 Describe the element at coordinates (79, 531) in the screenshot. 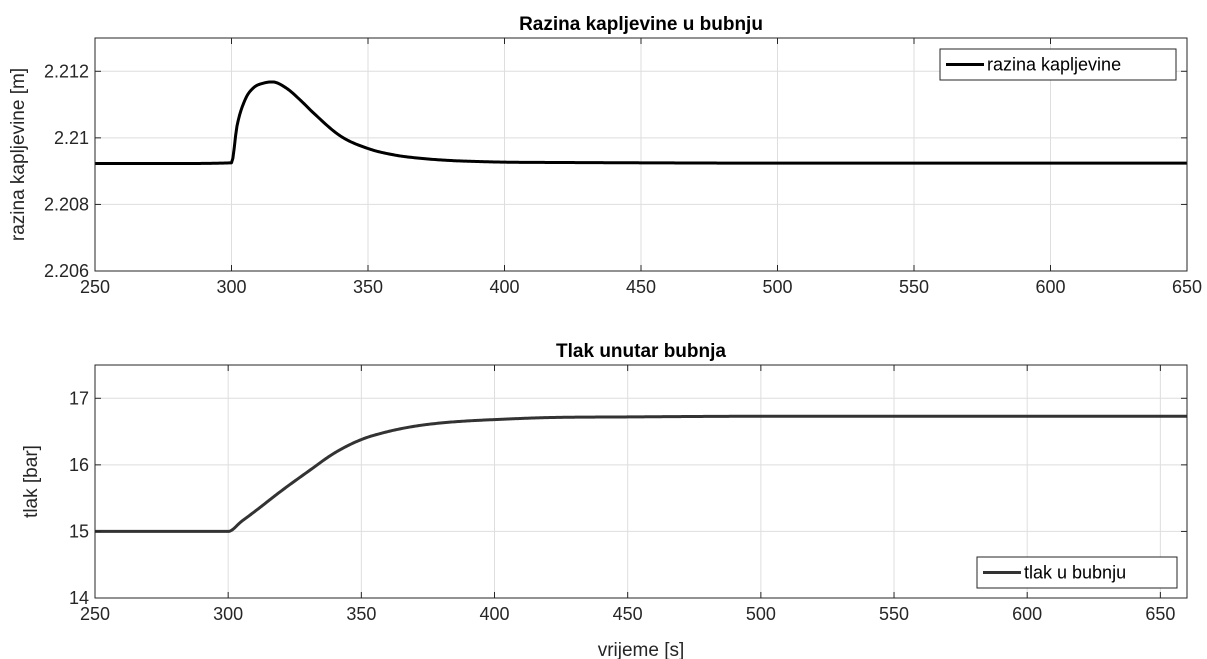

I see `y-tick-label: 15` at that location.